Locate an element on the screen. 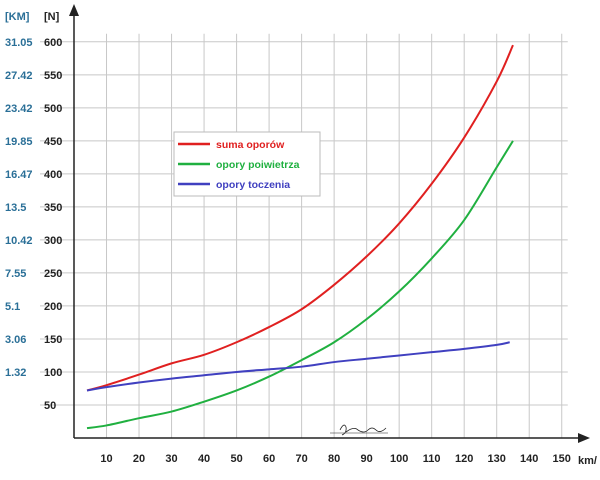 The width and height of the screenshot is (600, 480). km-tick-label: 31.05 is located at coordinates (19, 43).